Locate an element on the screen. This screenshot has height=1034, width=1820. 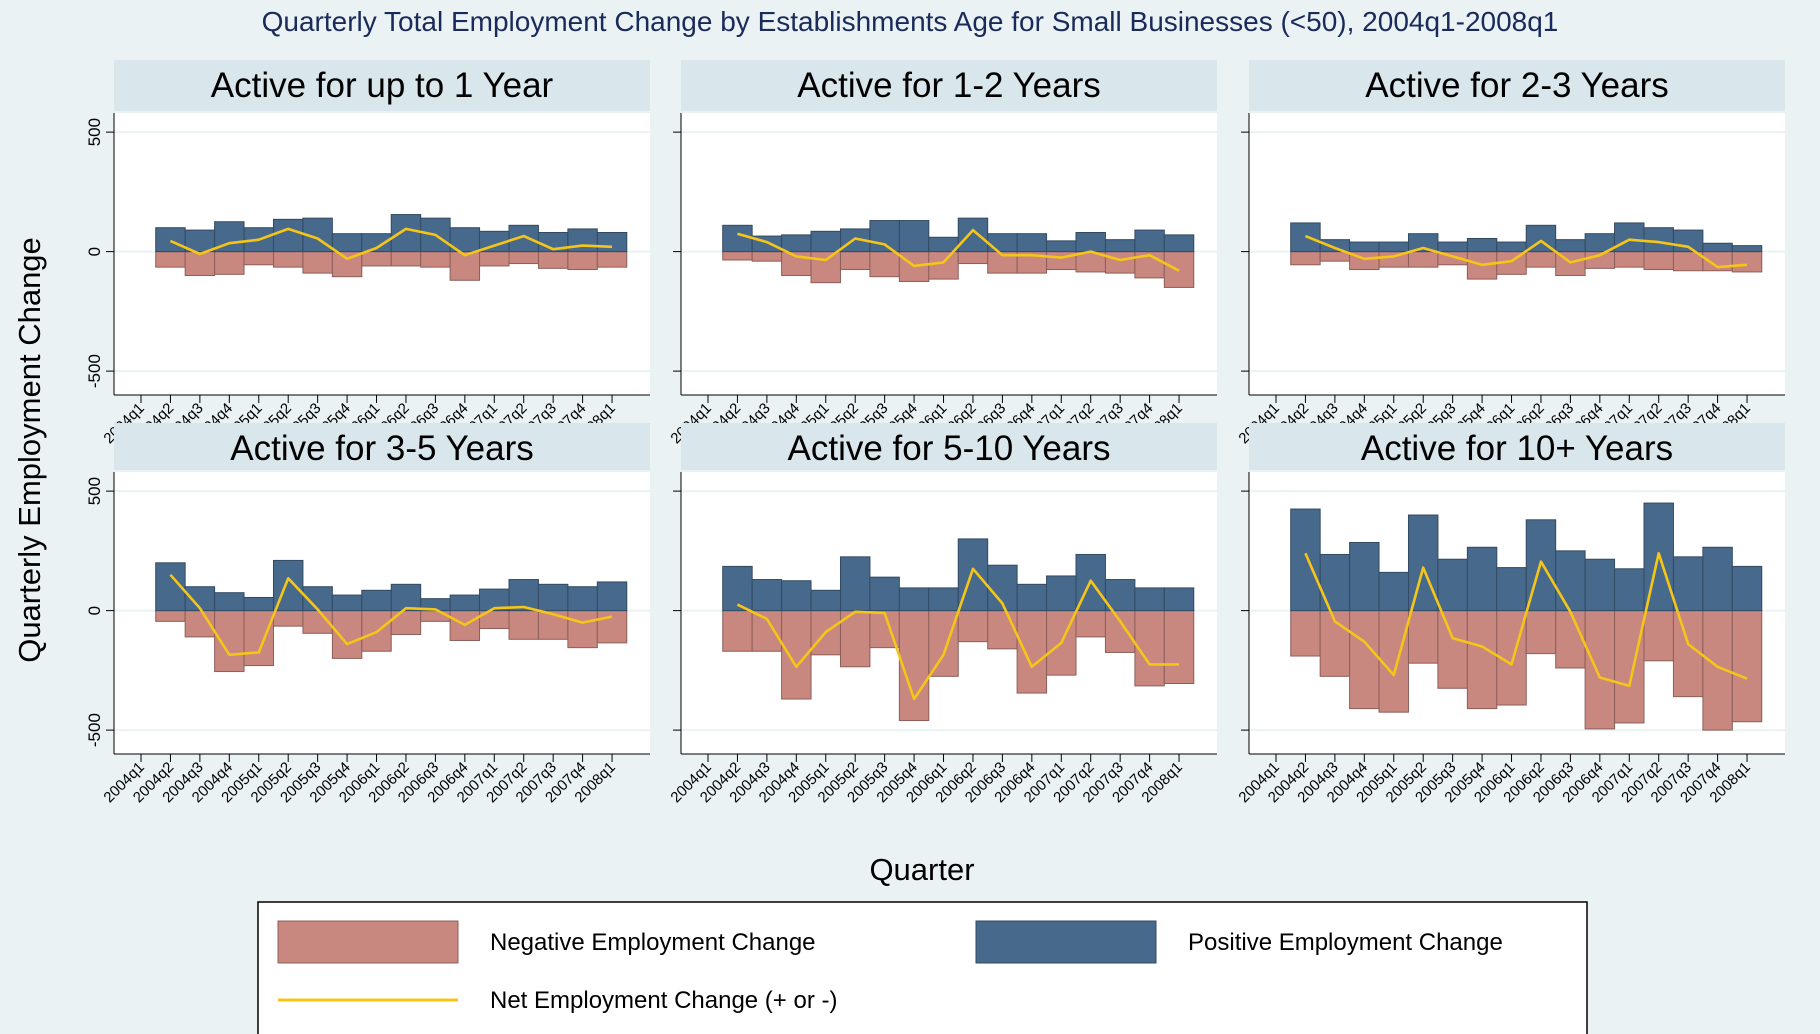
panel-title: Active for up to 1 Year is located at coordinates (382, 85).